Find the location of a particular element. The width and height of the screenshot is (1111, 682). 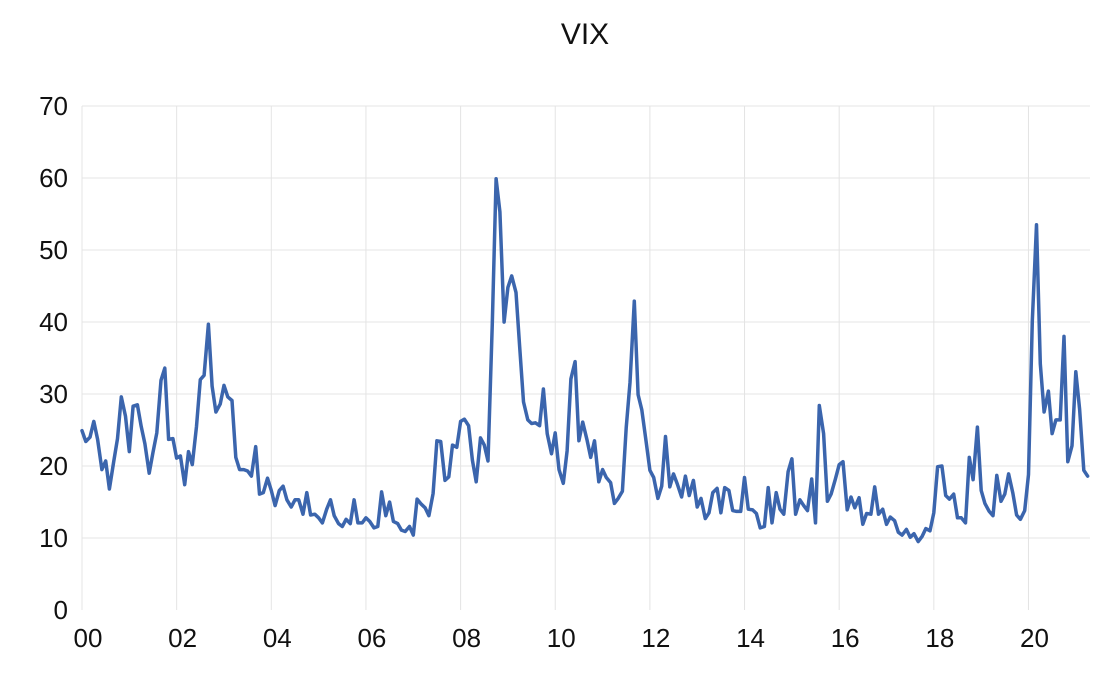

x-axis-tick-labels: 00 02 04 06 08 10 12 14 16 18 20 is located at coordinates (561, 638).